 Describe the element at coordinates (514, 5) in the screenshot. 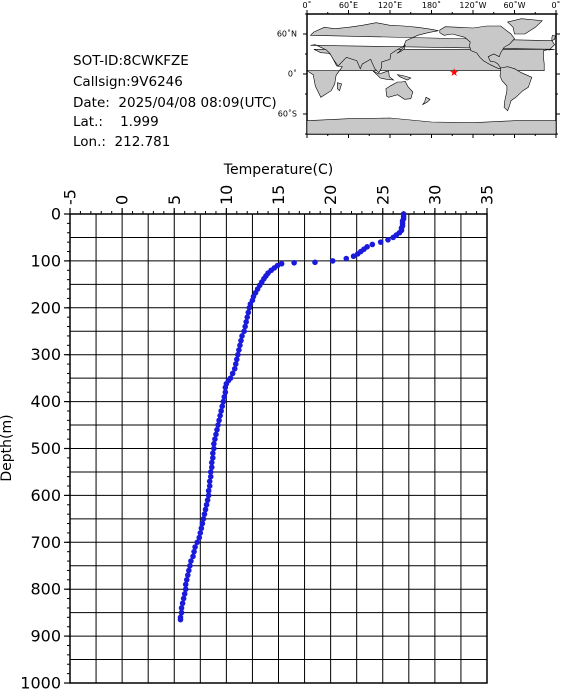

I see `map-lon-label: 60˚W` at that location.